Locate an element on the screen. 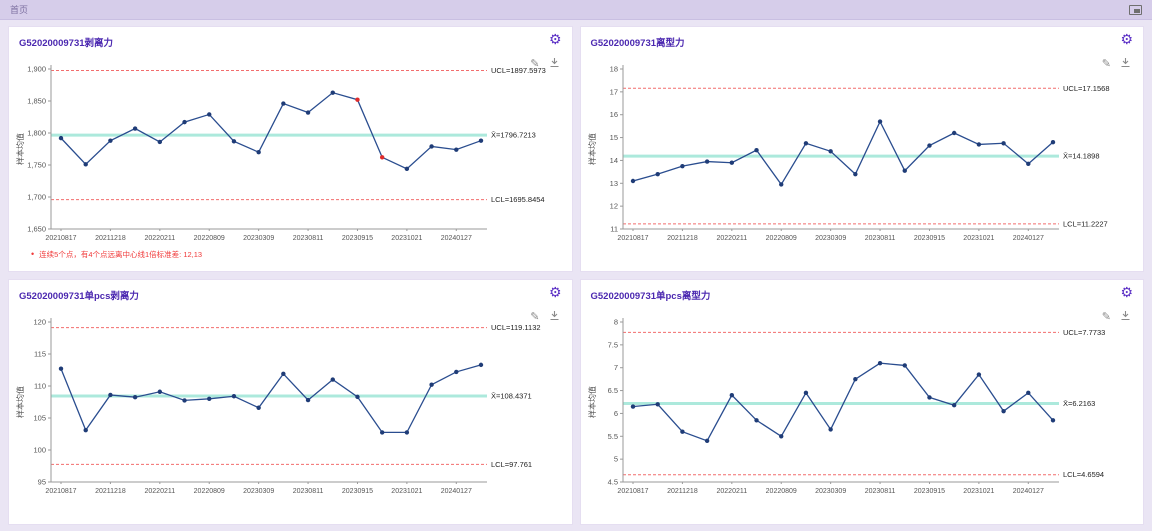 Image resolution: width=1152 pixels, height=531 pixels. picture-in-picture-icon is located at coordinates (1135, 9).